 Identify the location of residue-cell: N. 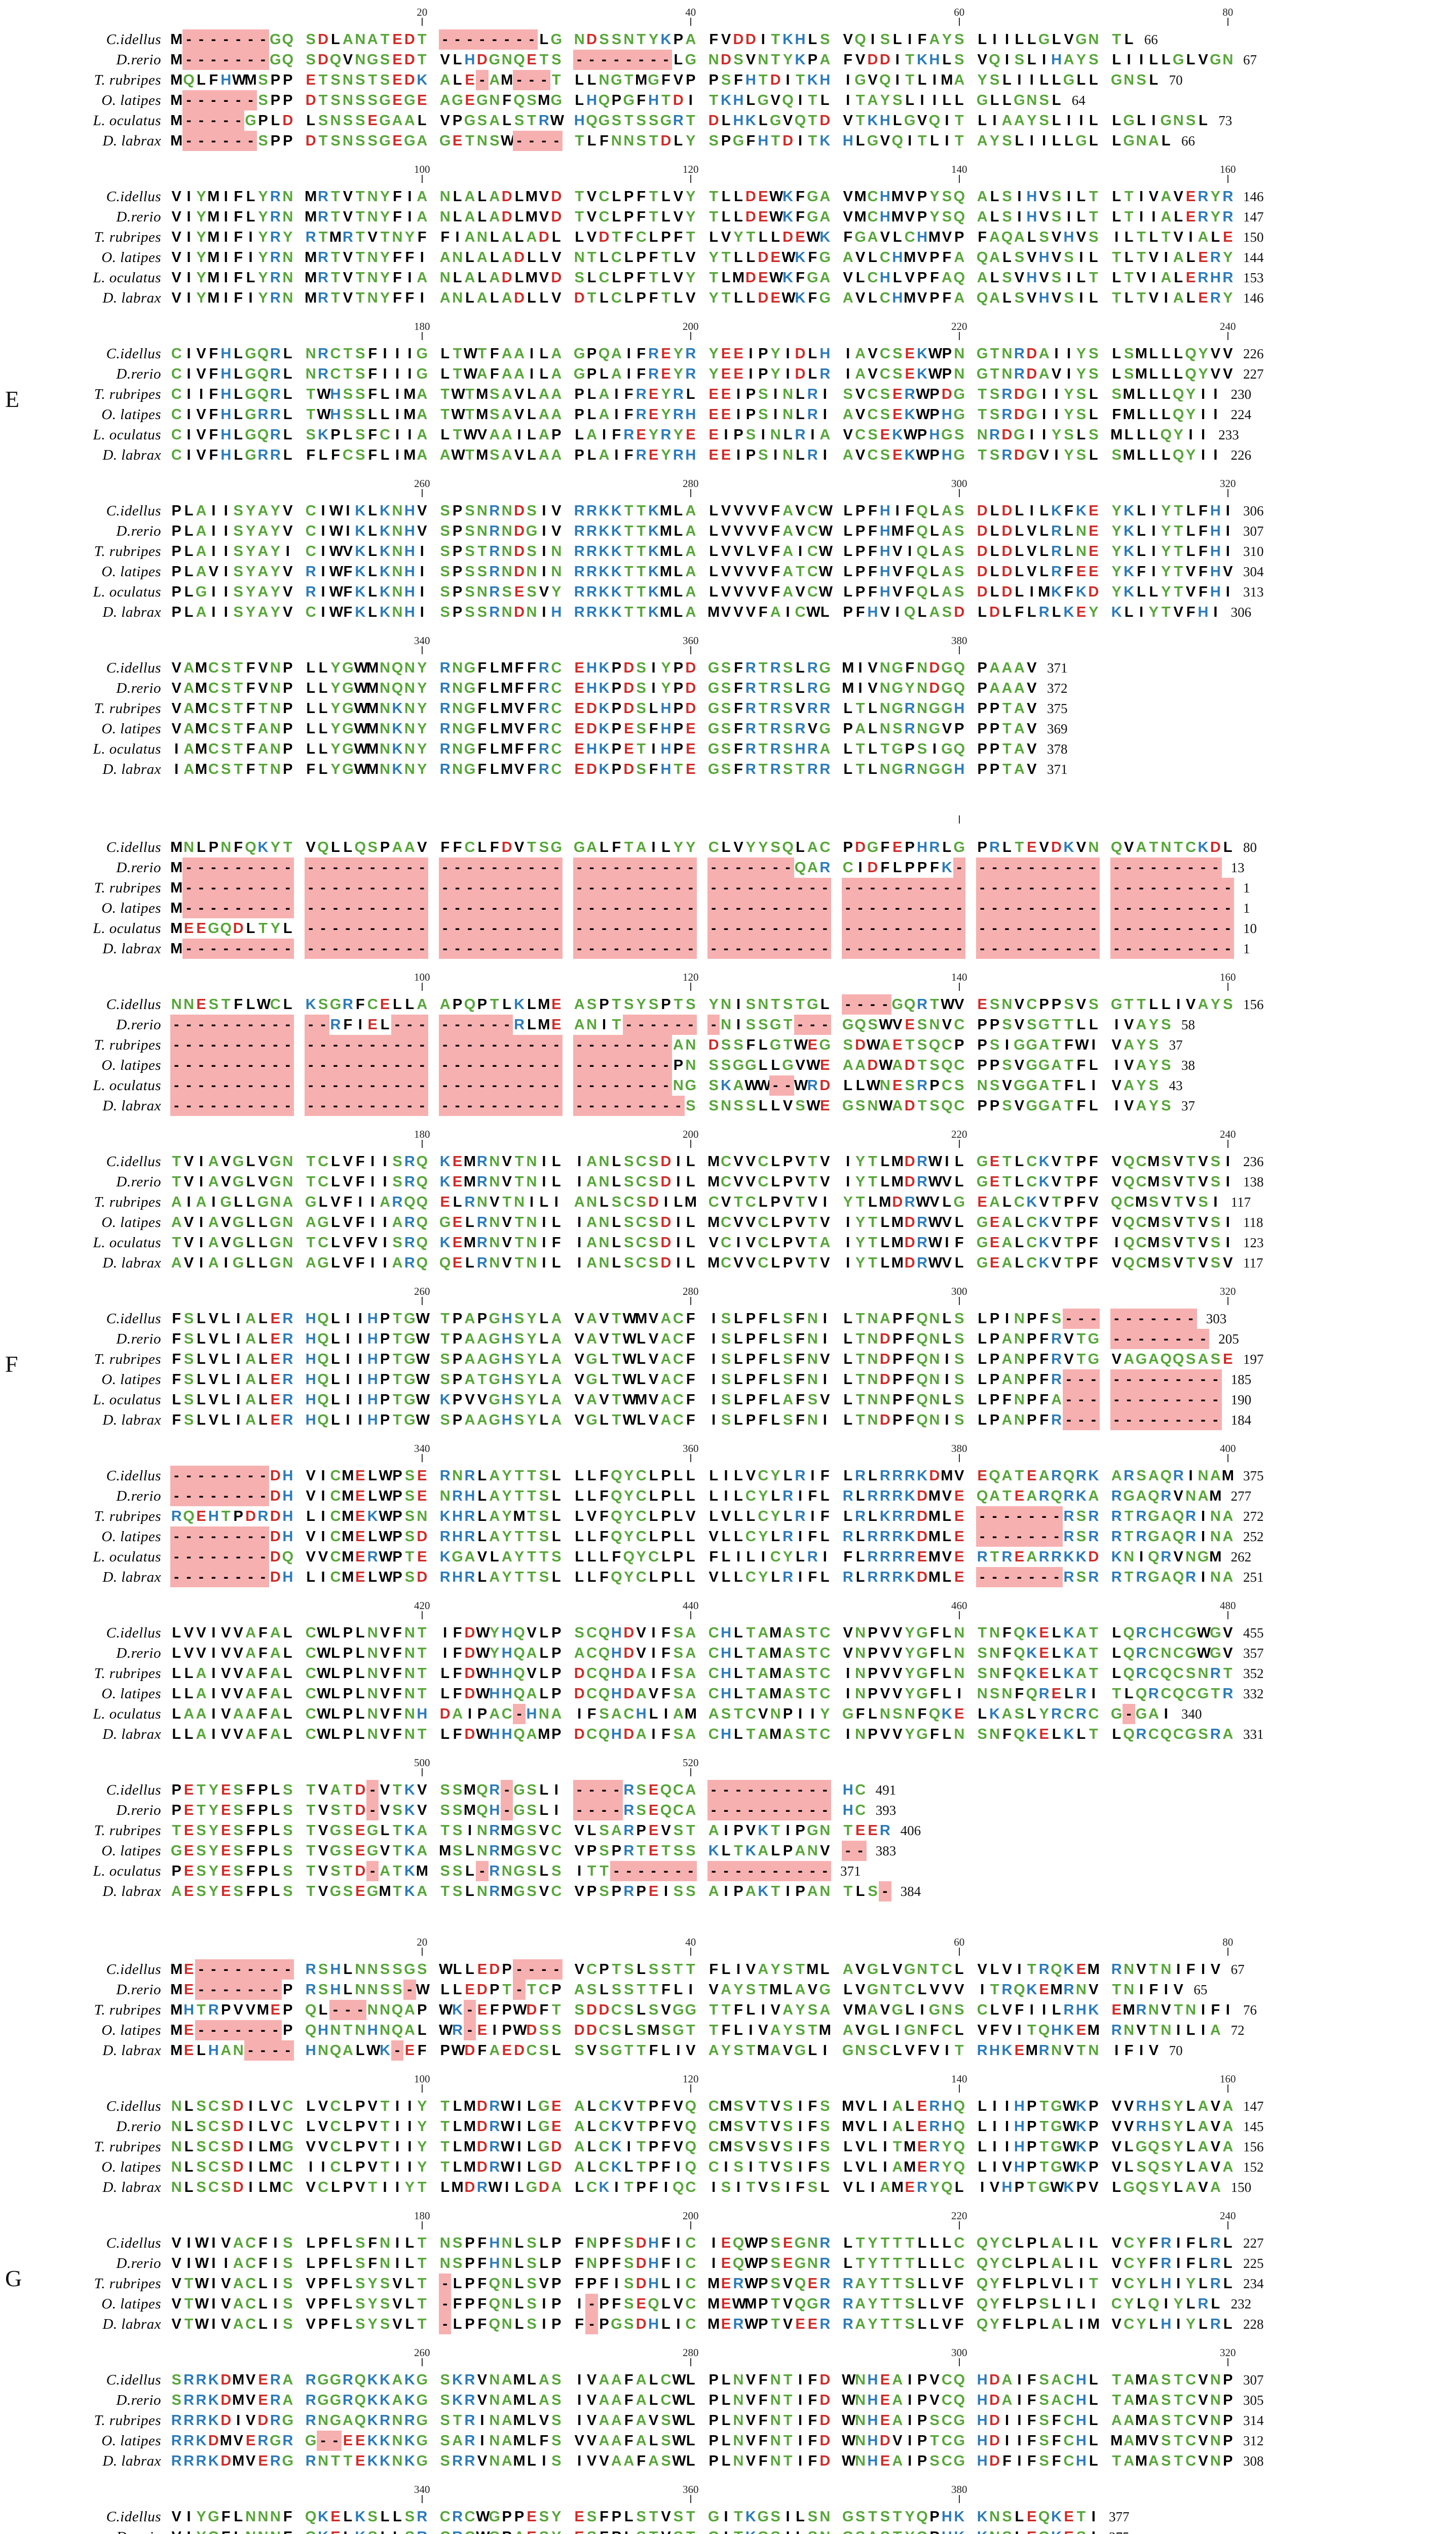
(959, 354).